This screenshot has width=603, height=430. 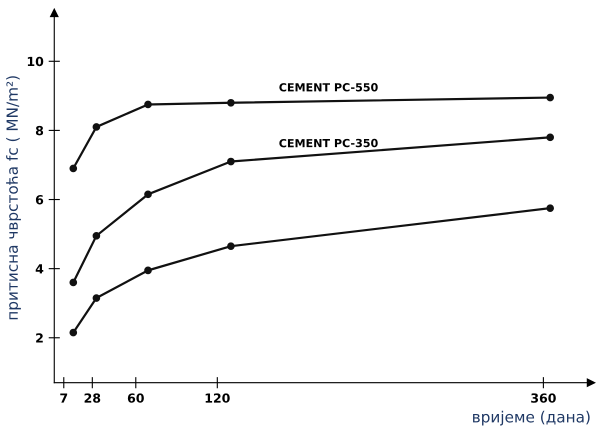 I want to click on y-tick-label: 8, so click(x=40, y=131).